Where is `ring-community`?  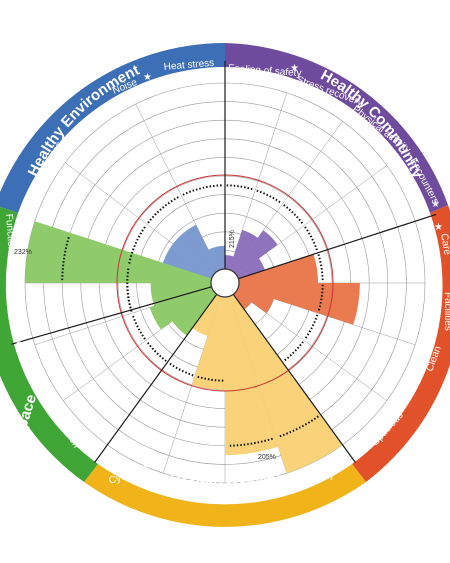 ring-community is located at coordinates (336, 128).